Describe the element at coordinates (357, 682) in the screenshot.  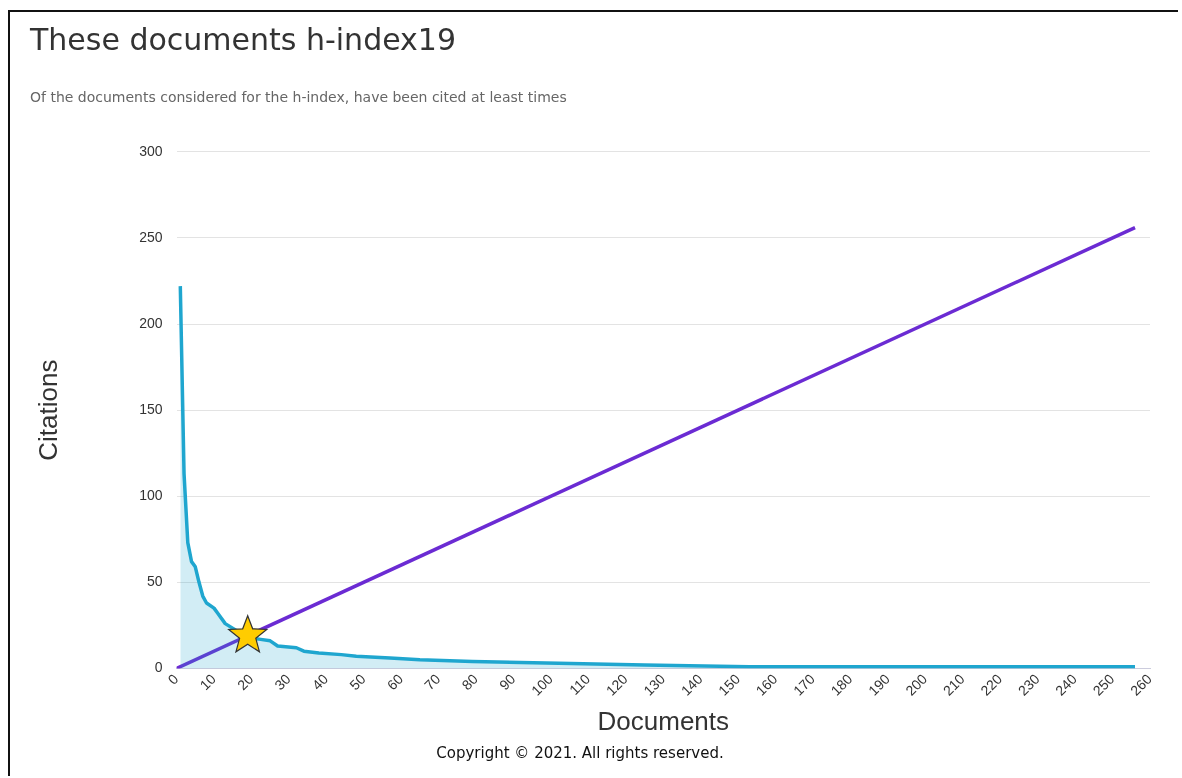
I see `x-tick-label: 50` at that location.